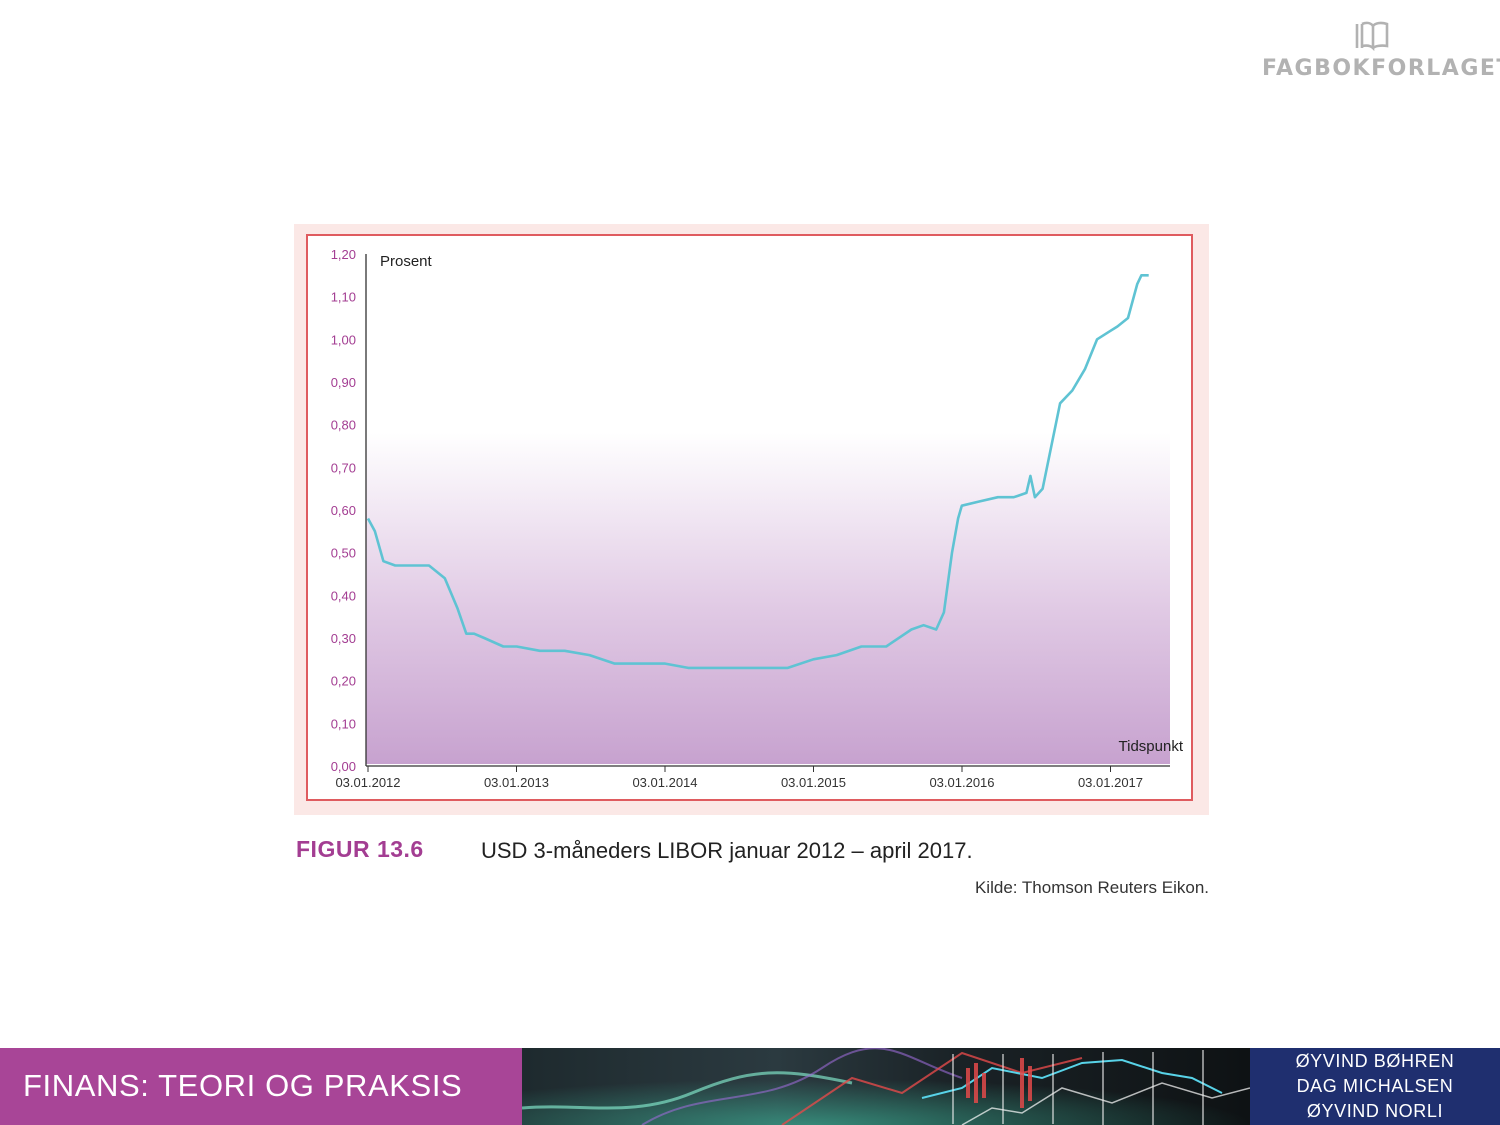 The image size is (1500, 1125). What do you see at coordinates (343, 339) in the screenshot?
I see `y-tick-label: 1,00` at bounding box center [343, 339].